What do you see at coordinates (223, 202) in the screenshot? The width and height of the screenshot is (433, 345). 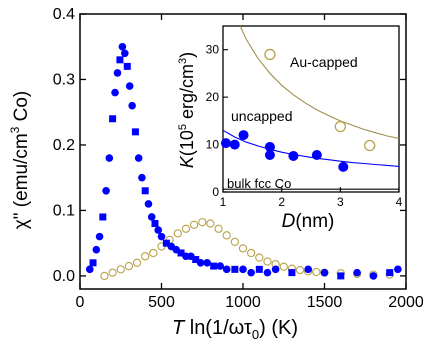 I see `inset-x-tick-label: 1` at bounding box center [223, 202].